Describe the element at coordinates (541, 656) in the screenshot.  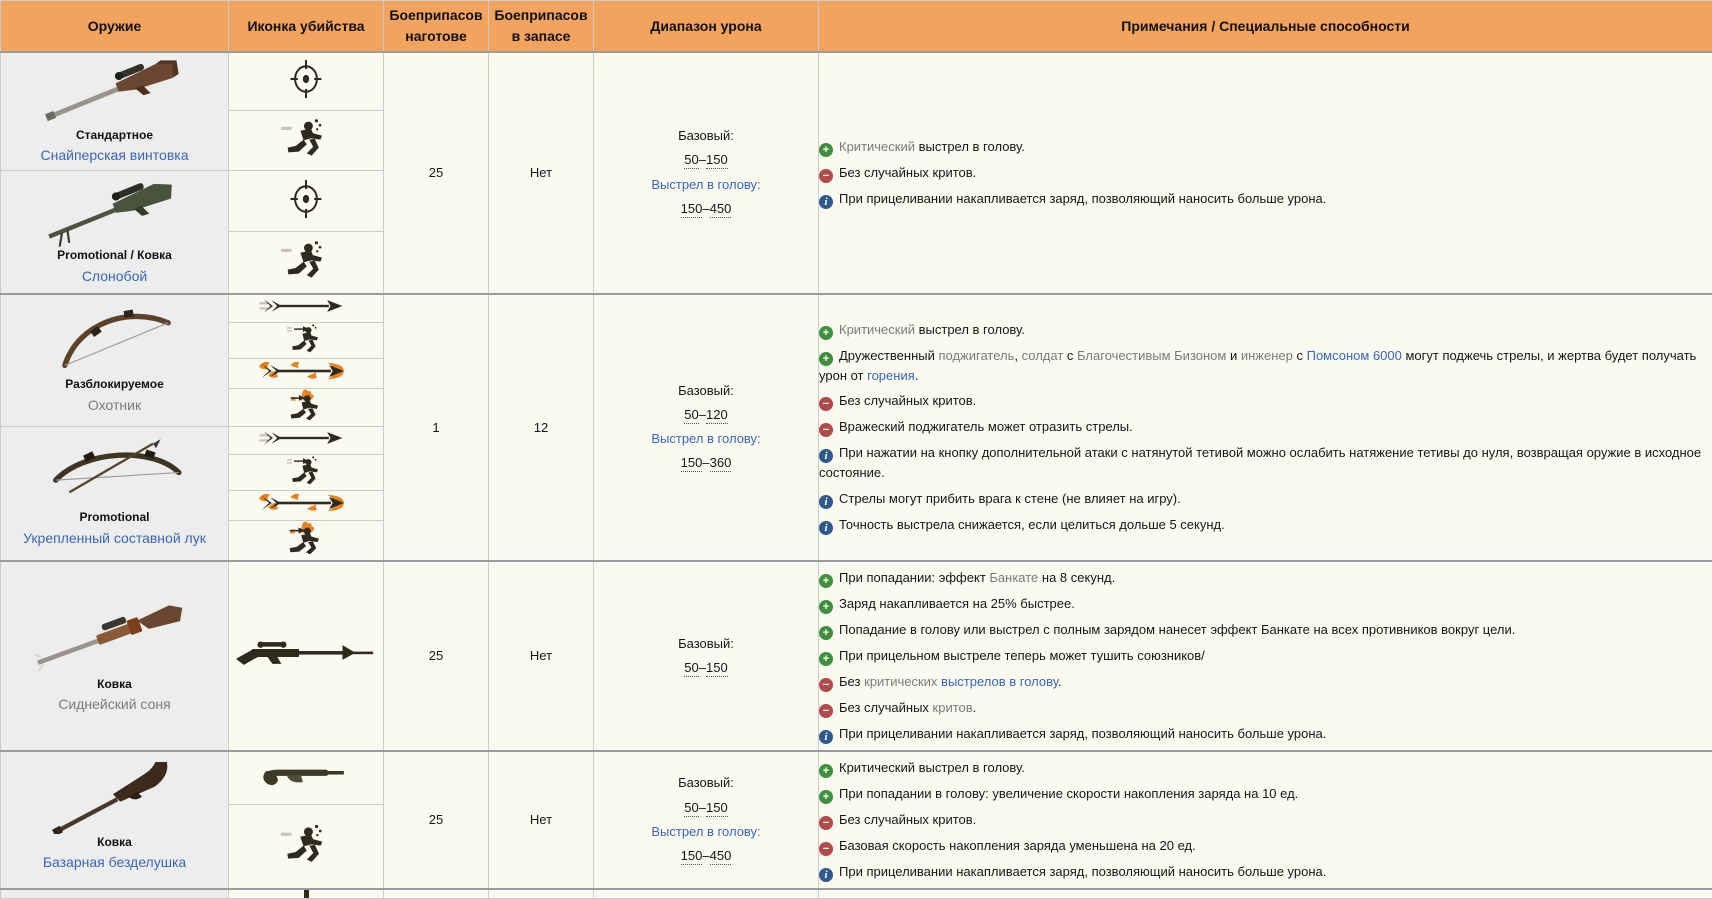
I see `ammo-carried-value: Нет` at that location.